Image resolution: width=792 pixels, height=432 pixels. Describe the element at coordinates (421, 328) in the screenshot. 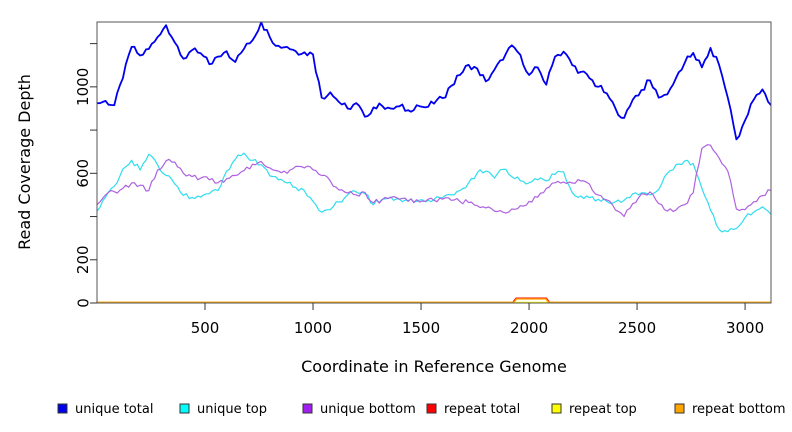

I see `x-tick-label: 1500` at that location.